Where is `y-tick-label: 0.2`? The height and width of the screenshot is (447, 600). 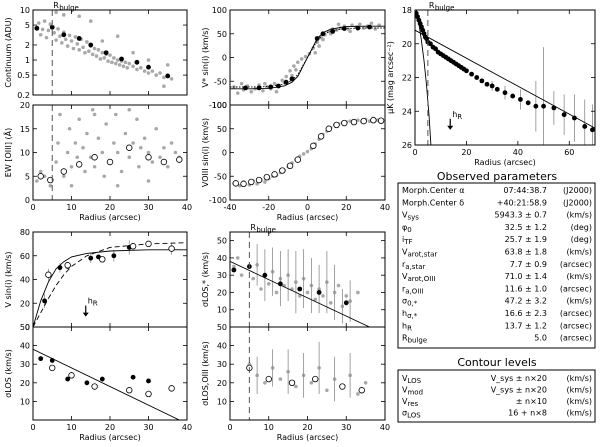 y-tick-label: 0.2 is located at coordinates (23, 95).